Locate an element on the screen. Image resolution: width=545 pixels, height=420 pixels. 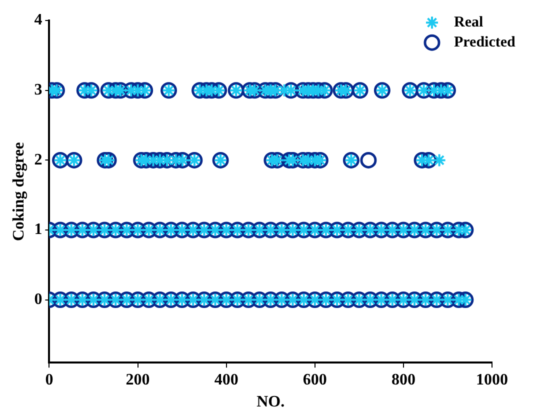
y-tick-label: 3 is located at coordinates (38, 90).